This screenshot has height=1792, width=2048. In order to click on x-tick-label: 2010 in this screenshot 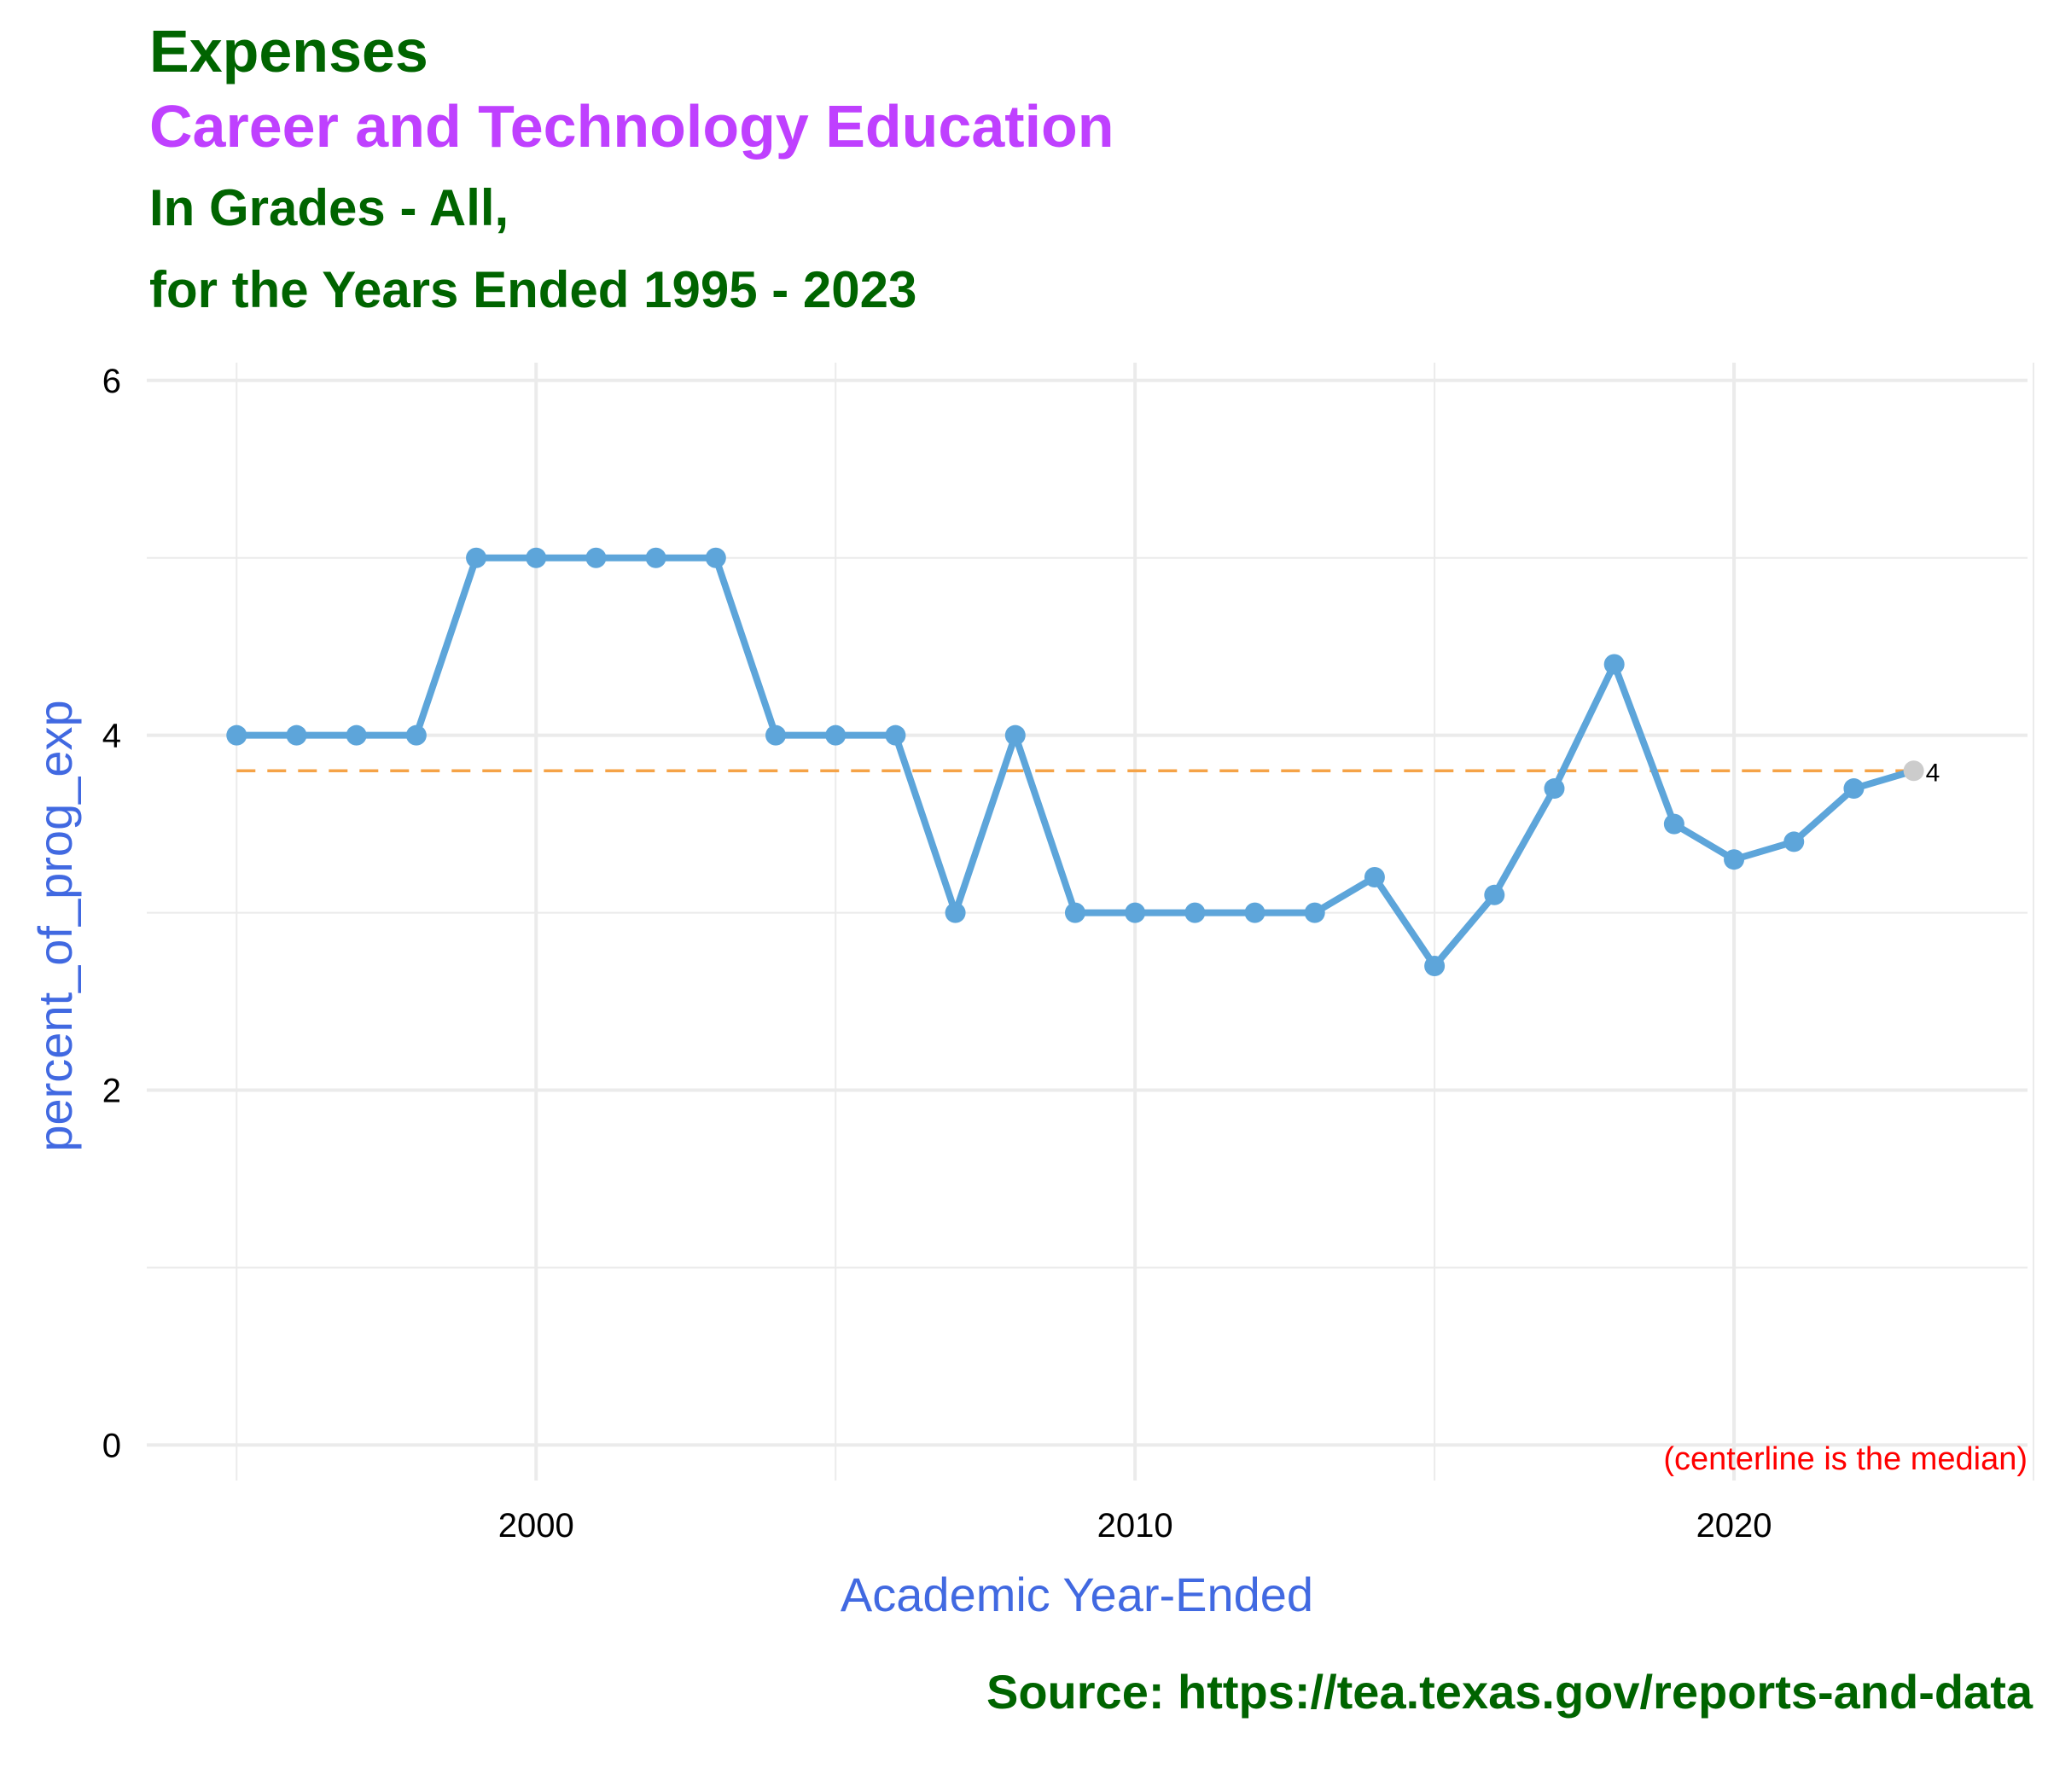, I will do `click(1135, 1526)`.